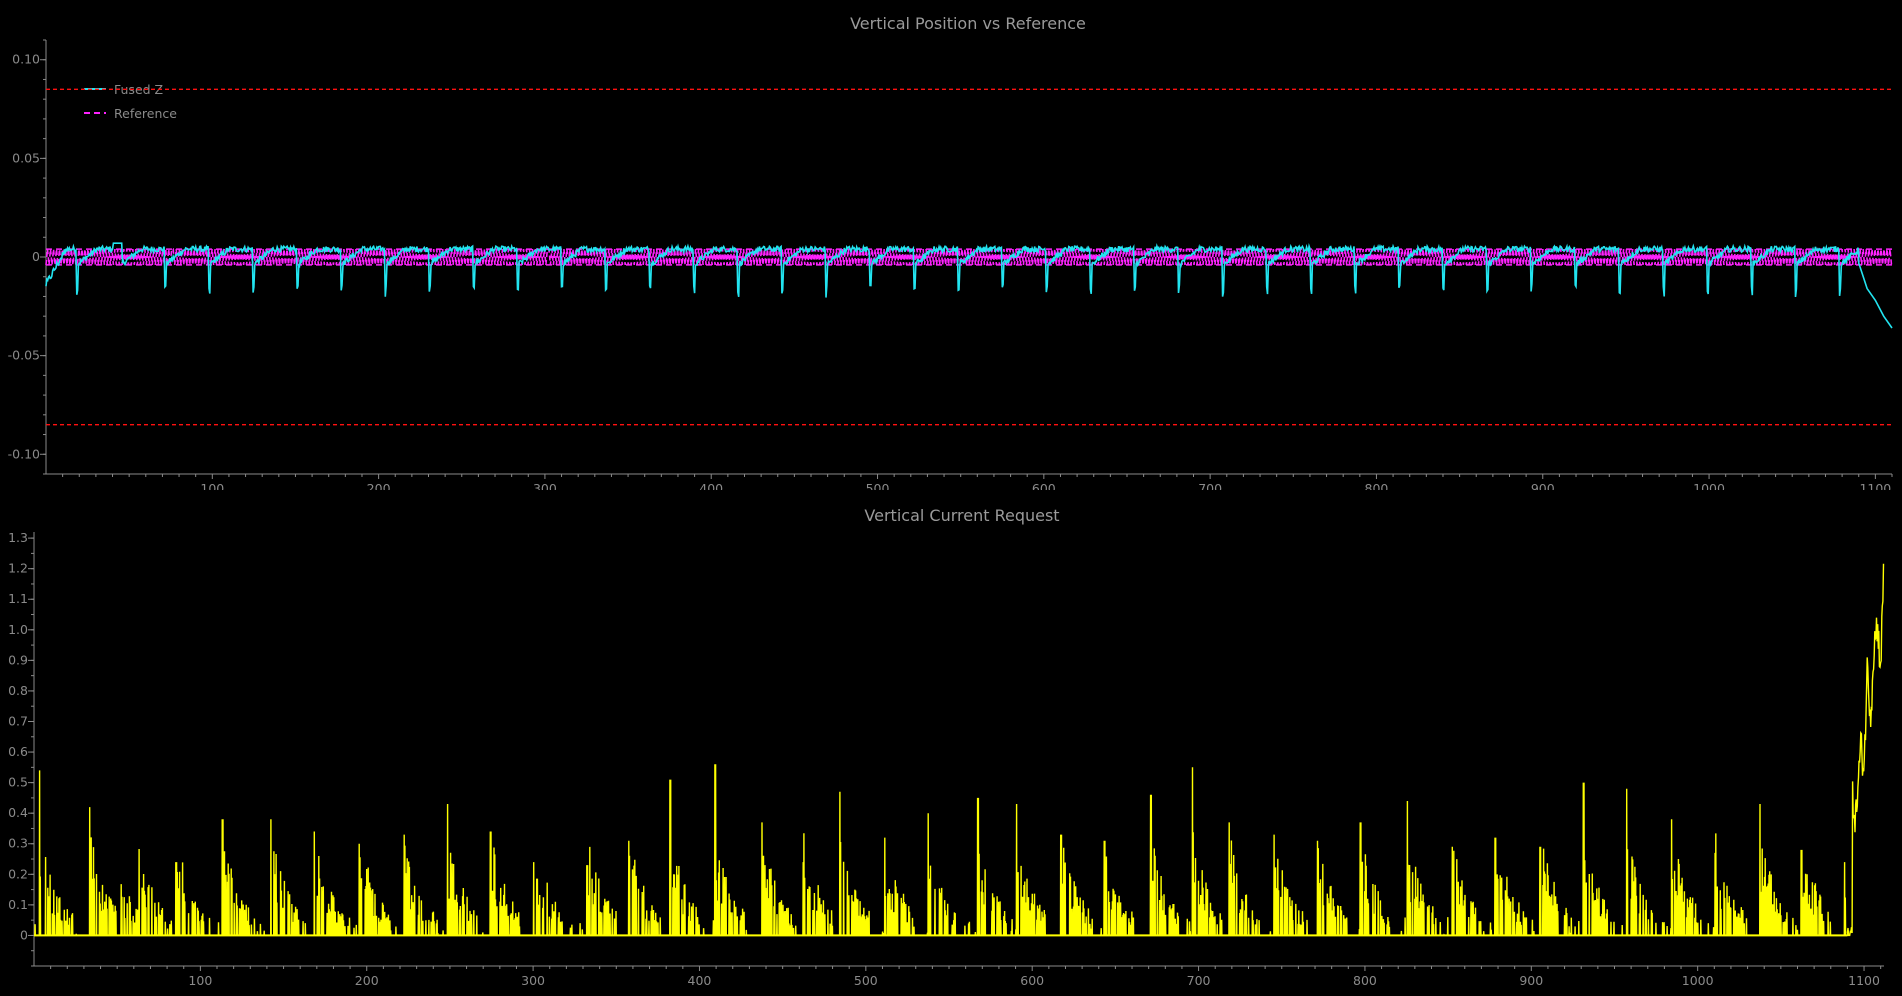 The image size is (1902, 996). I want to click on y-tick-label: 1.0, so click(18, 629).